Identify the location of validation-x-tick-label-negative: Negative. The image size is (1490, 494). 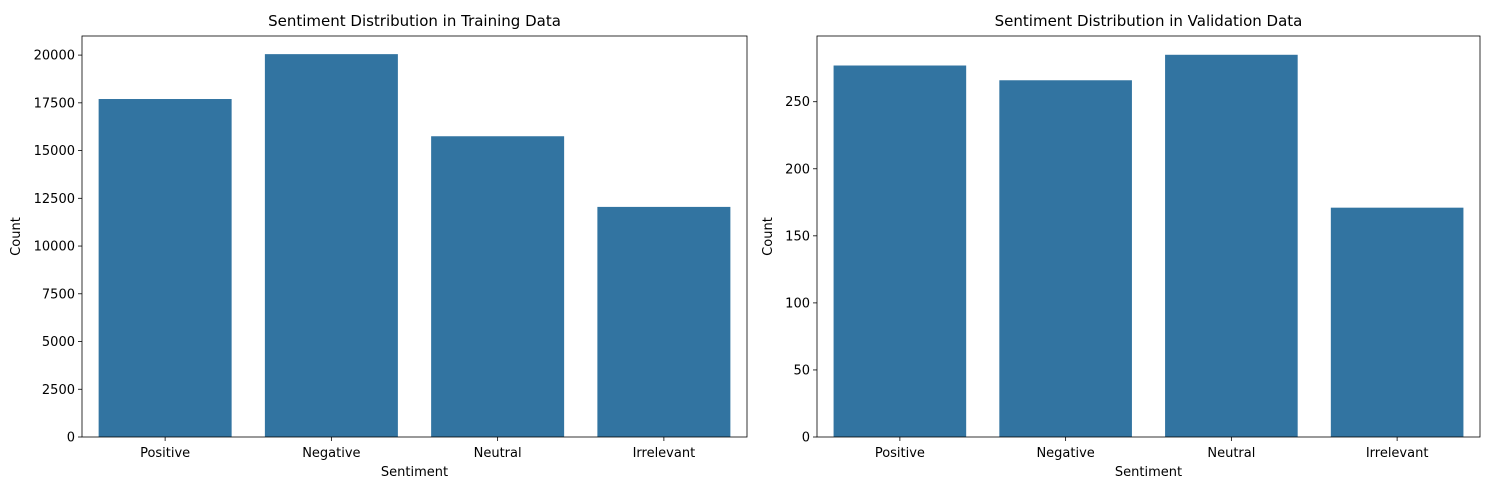
(1065, 453).